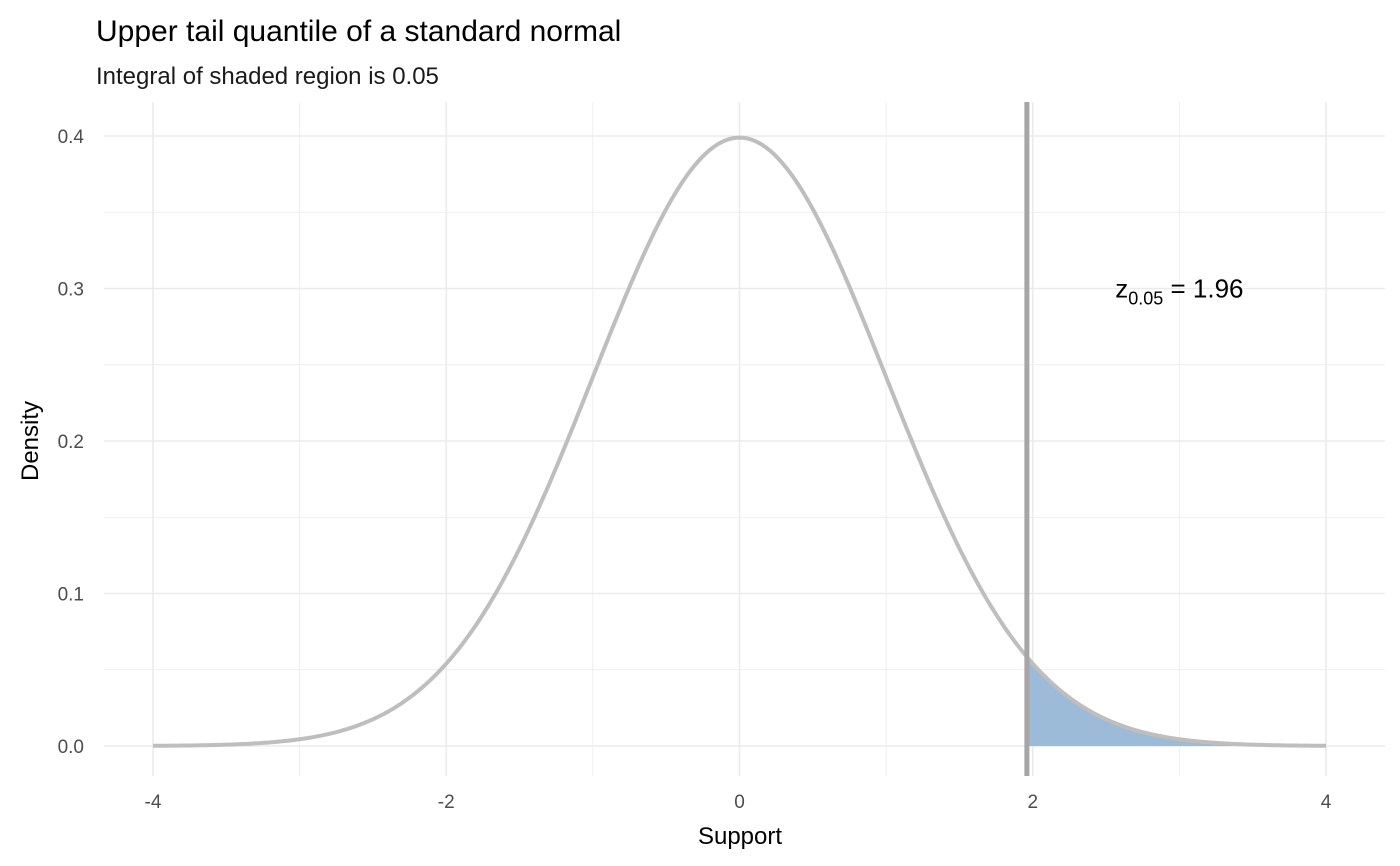  I want to click on x-tick-label: 2, so click(1032, 802).